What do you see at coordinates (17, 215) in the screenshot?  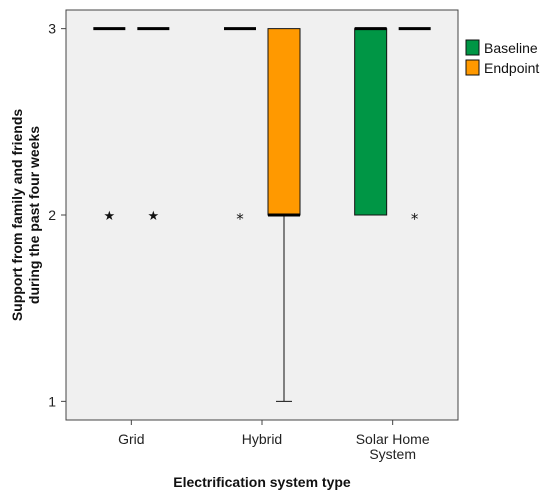 I see `y-axis-title-line: Support from family and friends` at bounding box center [17, 215].